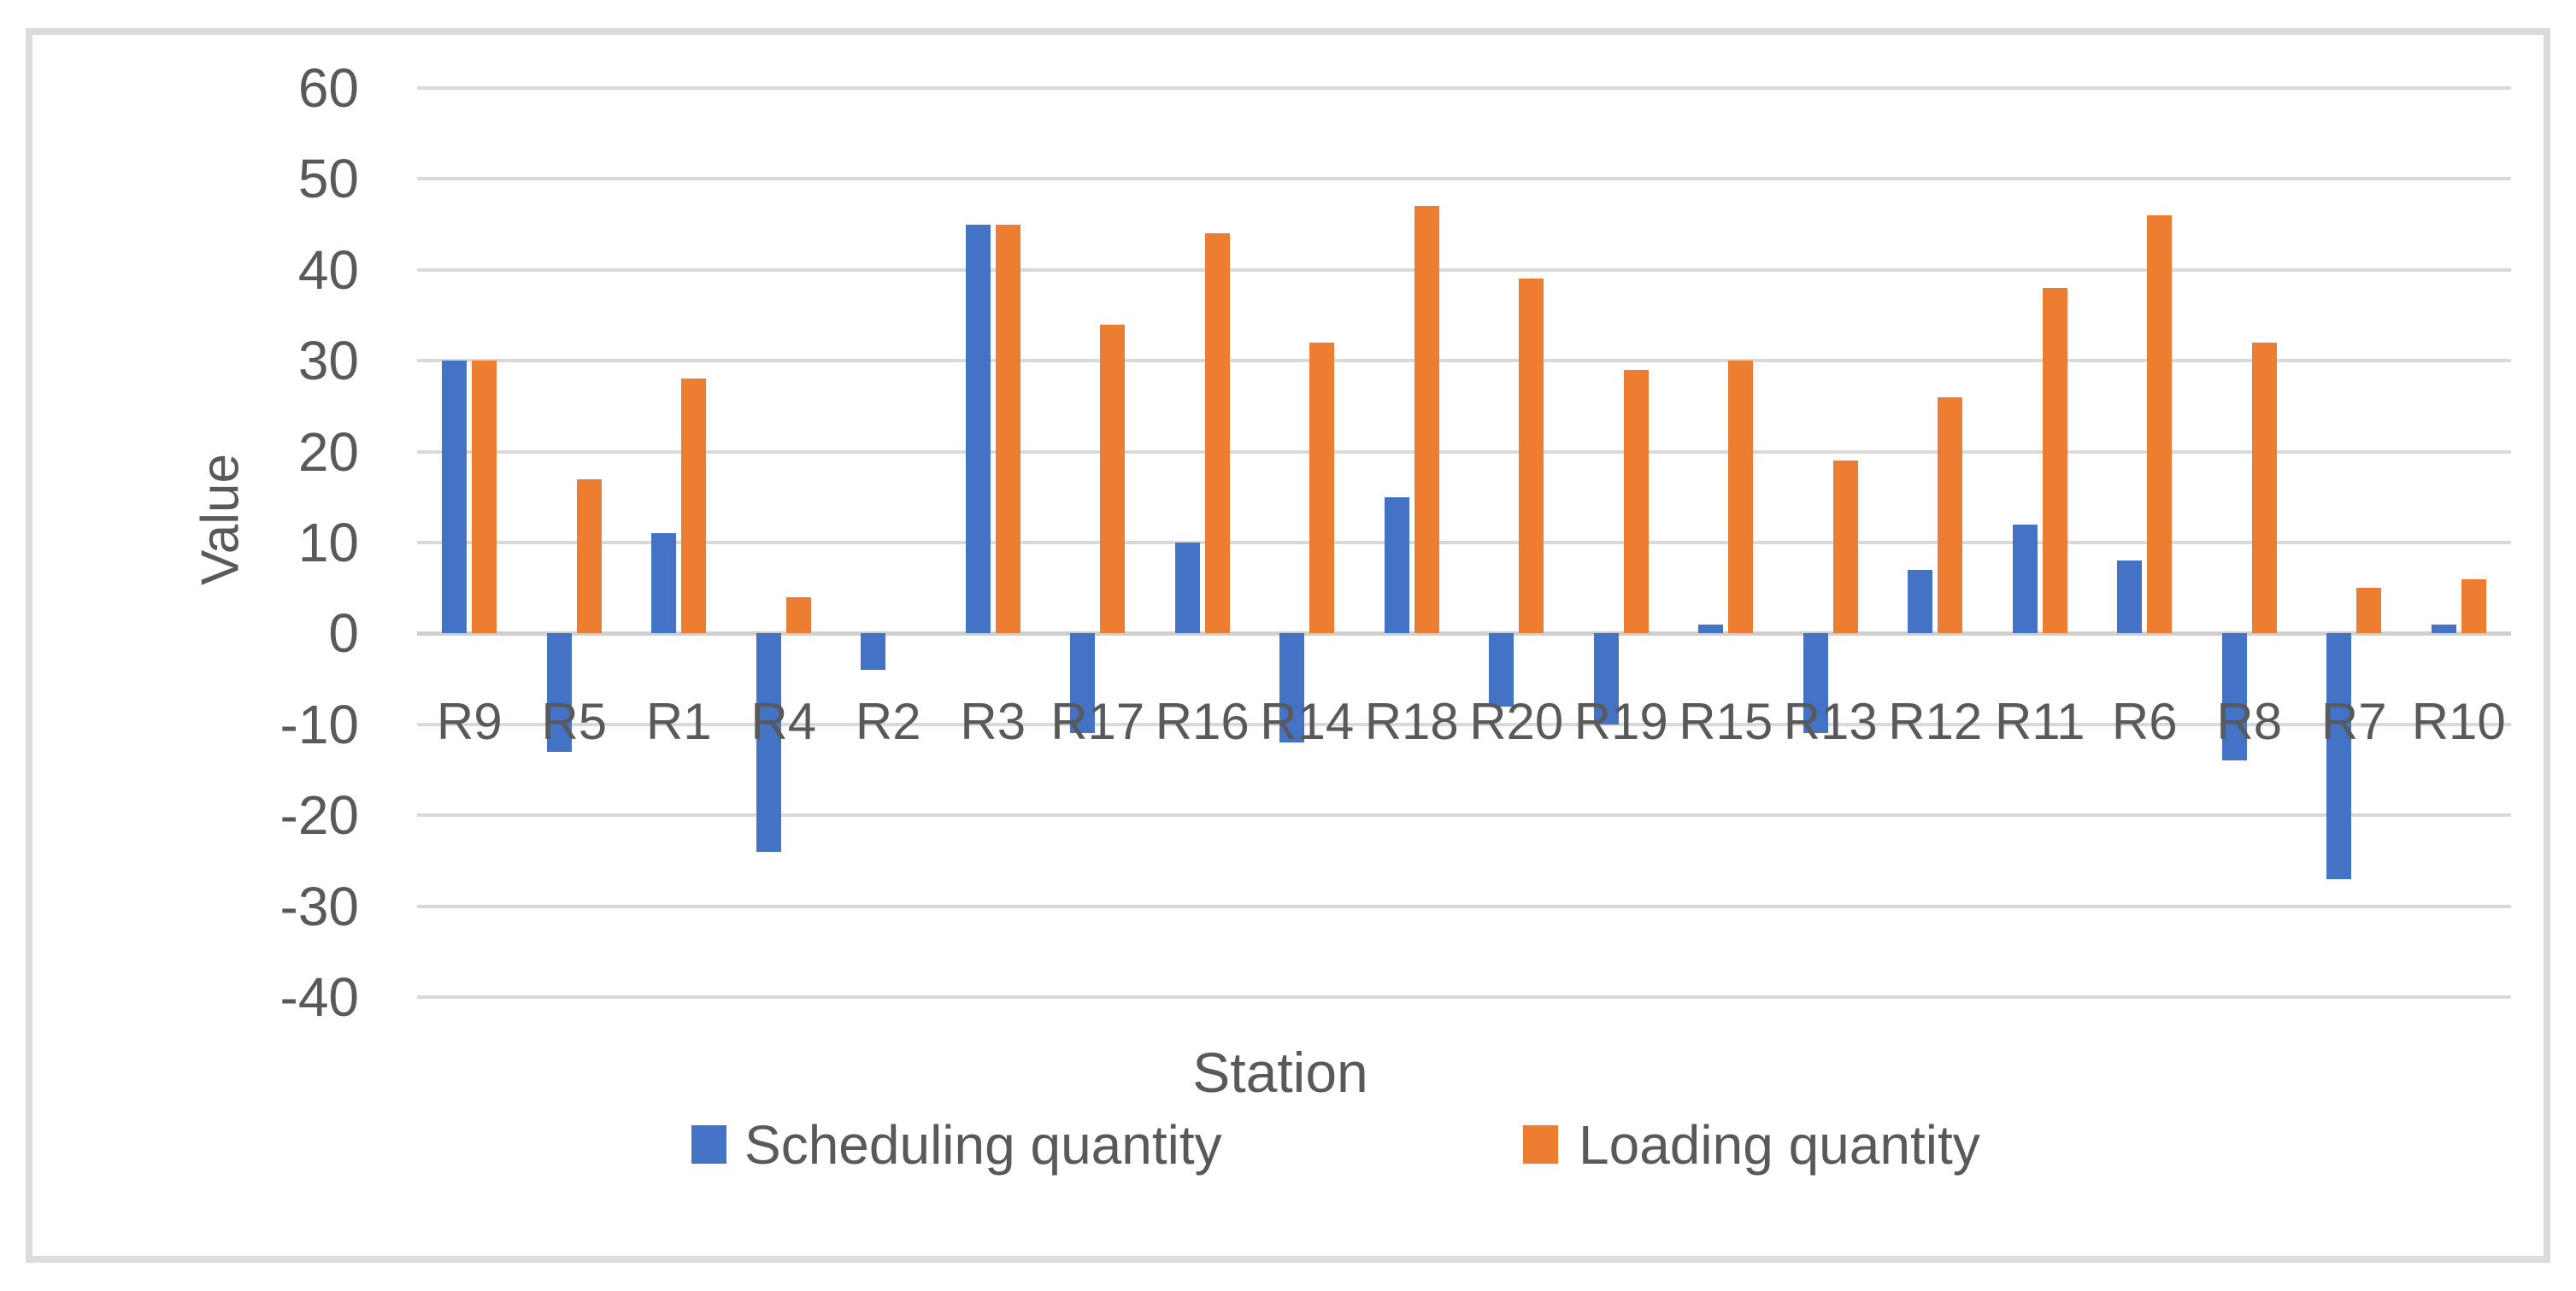  What do you see at coordinates (678, 721) in the screenshot?
I see `category-label-R1: R1` at bounding box center [678, 721].